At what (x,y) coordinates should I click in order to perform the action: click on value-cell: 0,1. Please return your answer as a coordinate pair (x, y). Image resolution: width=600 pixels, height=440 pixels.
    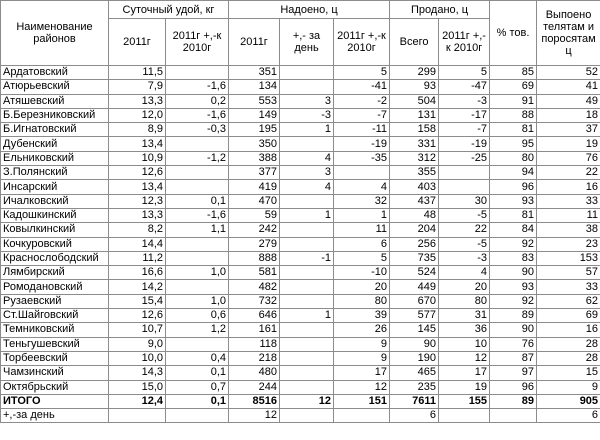
    Looking at the image, I should click on (197, 201).